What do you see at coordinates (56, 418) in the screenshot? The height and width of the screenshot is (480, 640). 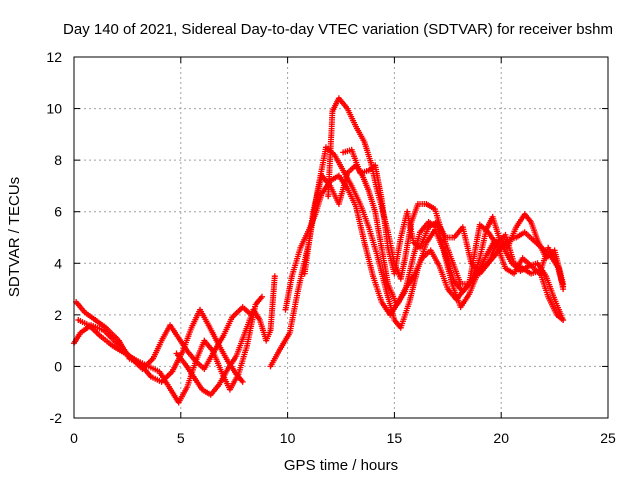 I see `y-tick-label: -2` at bounding box center [56, 418].